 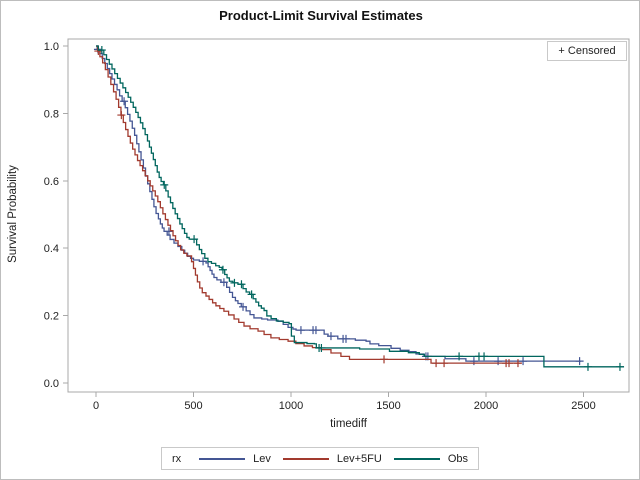 What do you see at coordinates (262, 458) in the screenshot?
I see `legend-item-label: Lev` at bounding box center [262, 458].